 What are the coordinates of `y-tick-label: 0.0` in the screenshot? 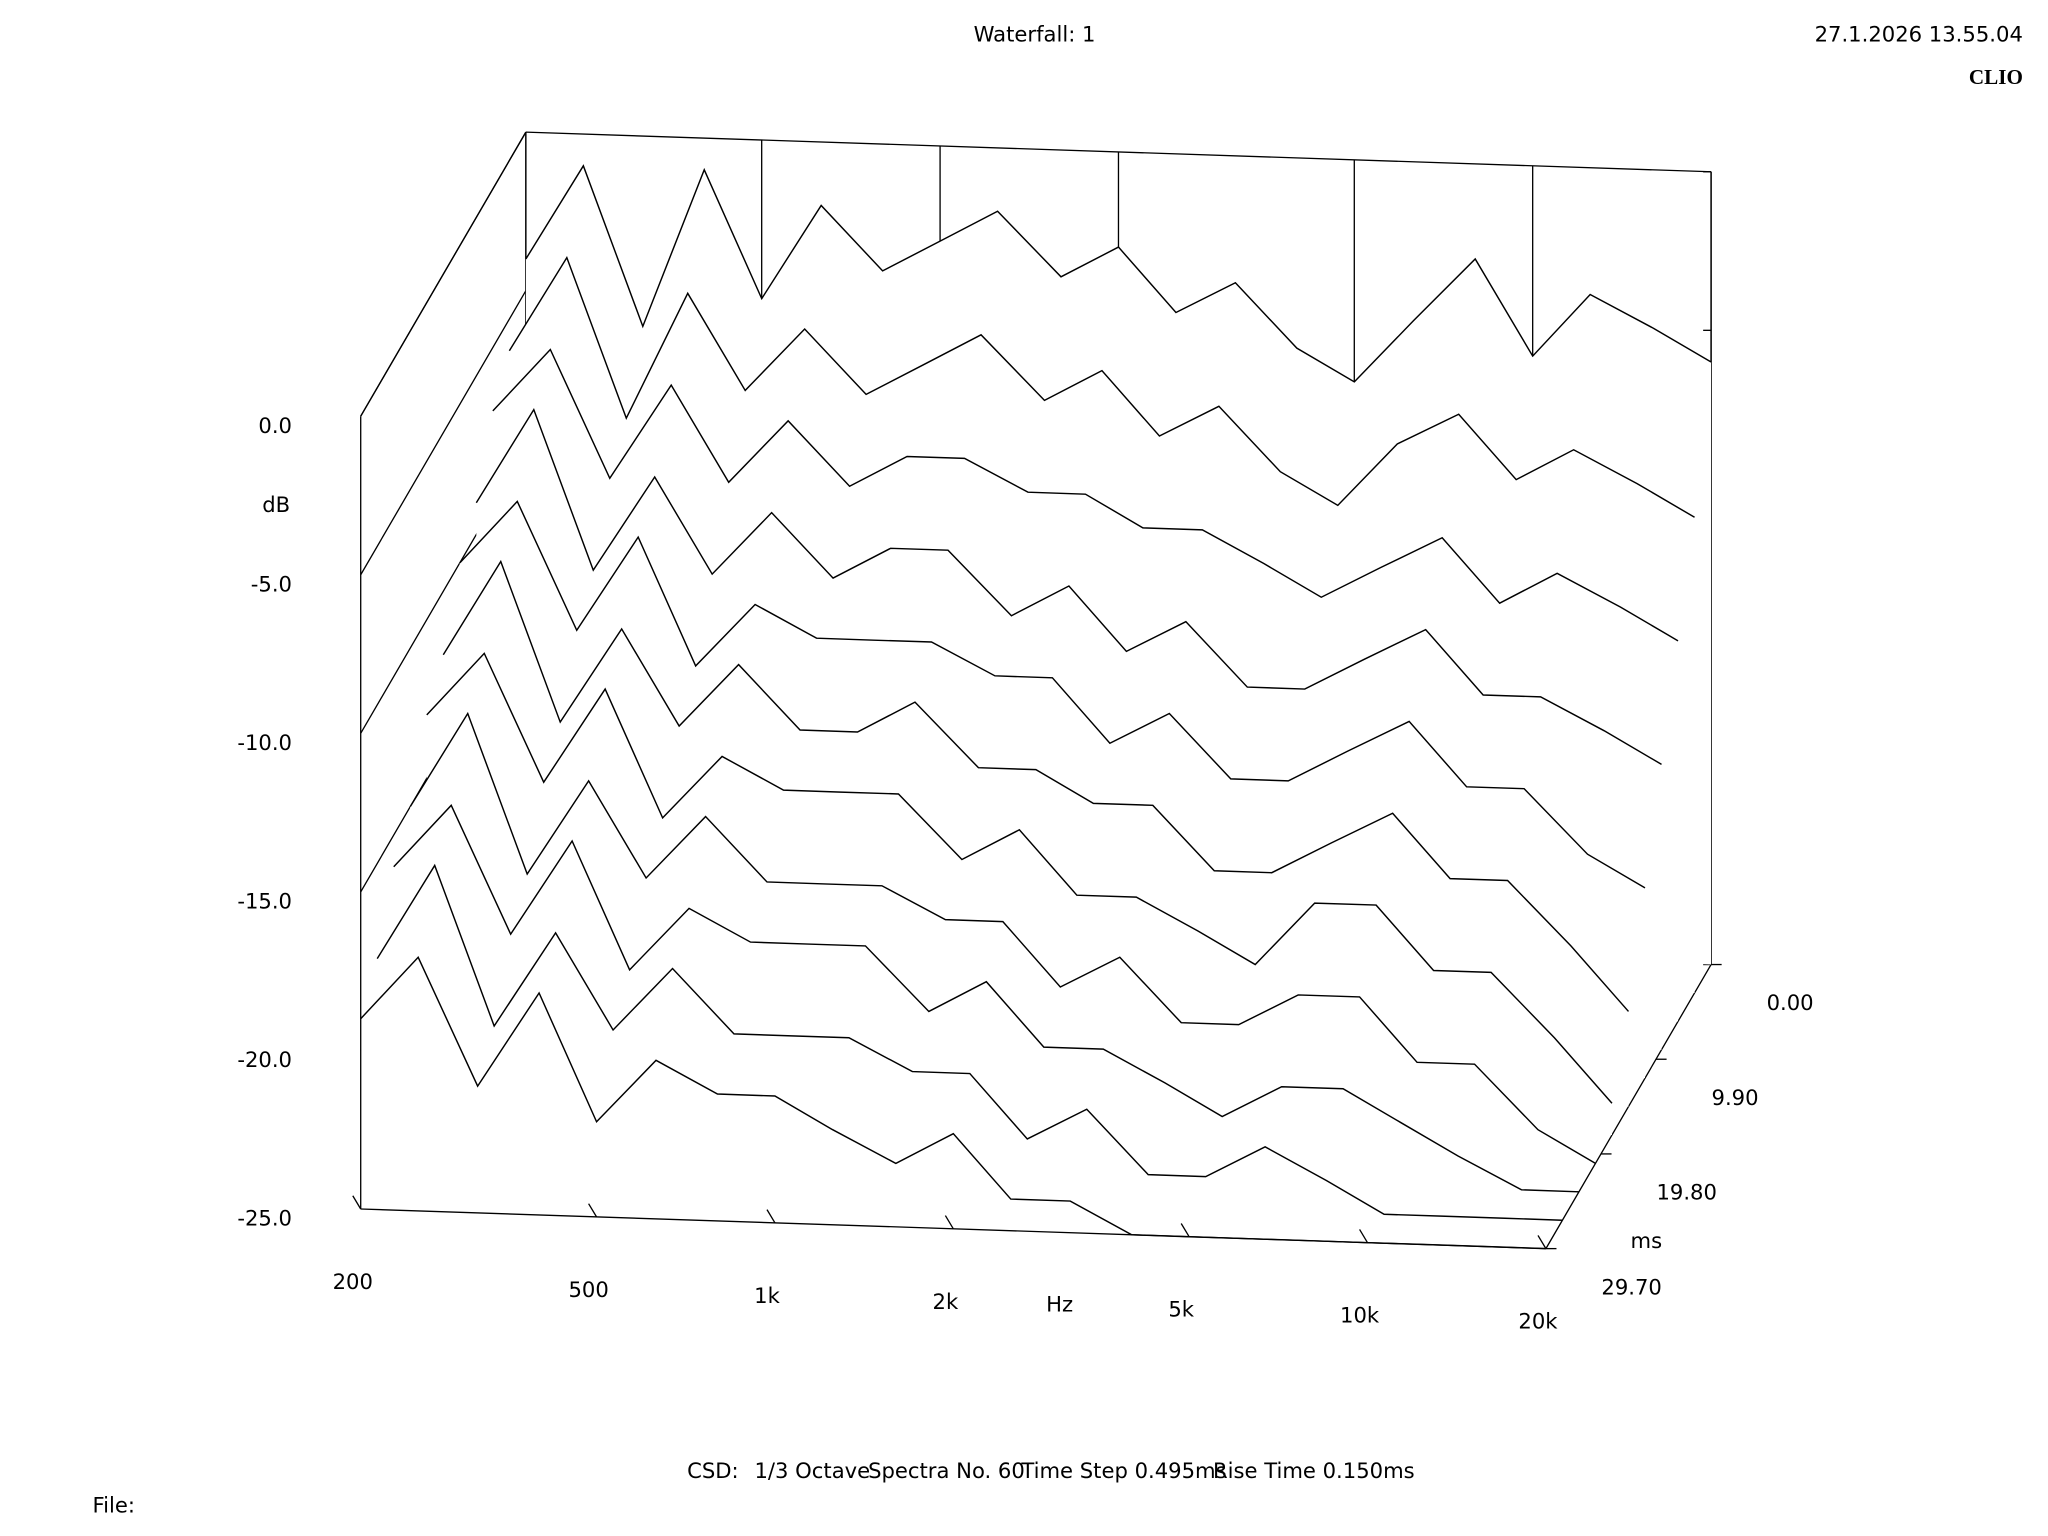 It's located at (275, 425).